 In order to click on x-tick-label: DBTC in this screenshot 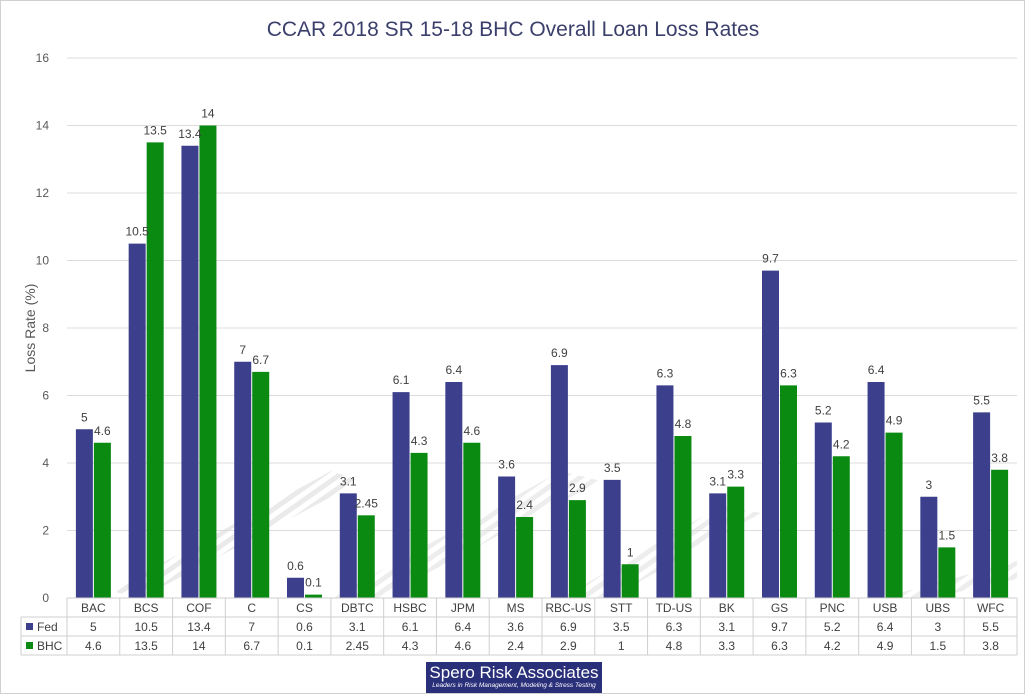, I will do `click(357, 608)`.